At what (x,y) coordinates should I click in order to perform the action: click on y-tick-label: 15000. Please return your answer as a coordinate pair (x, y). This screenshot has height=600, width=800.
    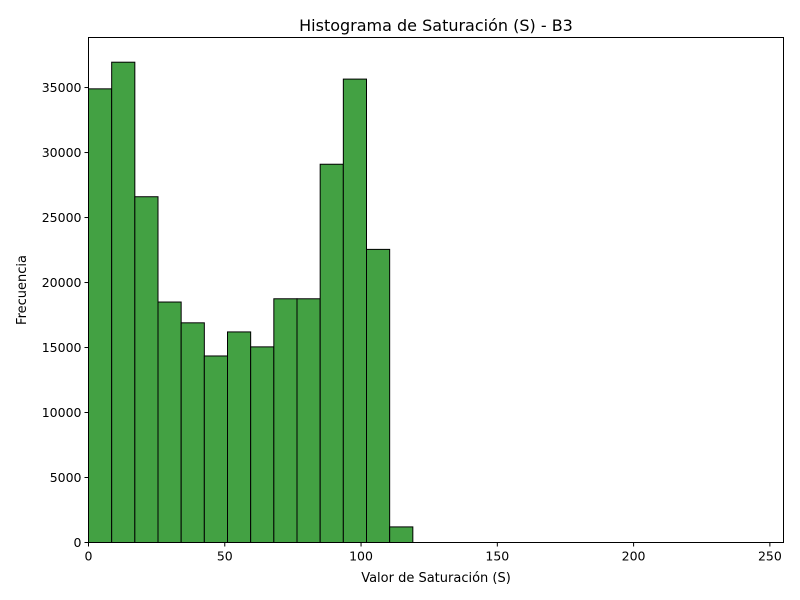
    Looking at the image, I should click on (62, 347).